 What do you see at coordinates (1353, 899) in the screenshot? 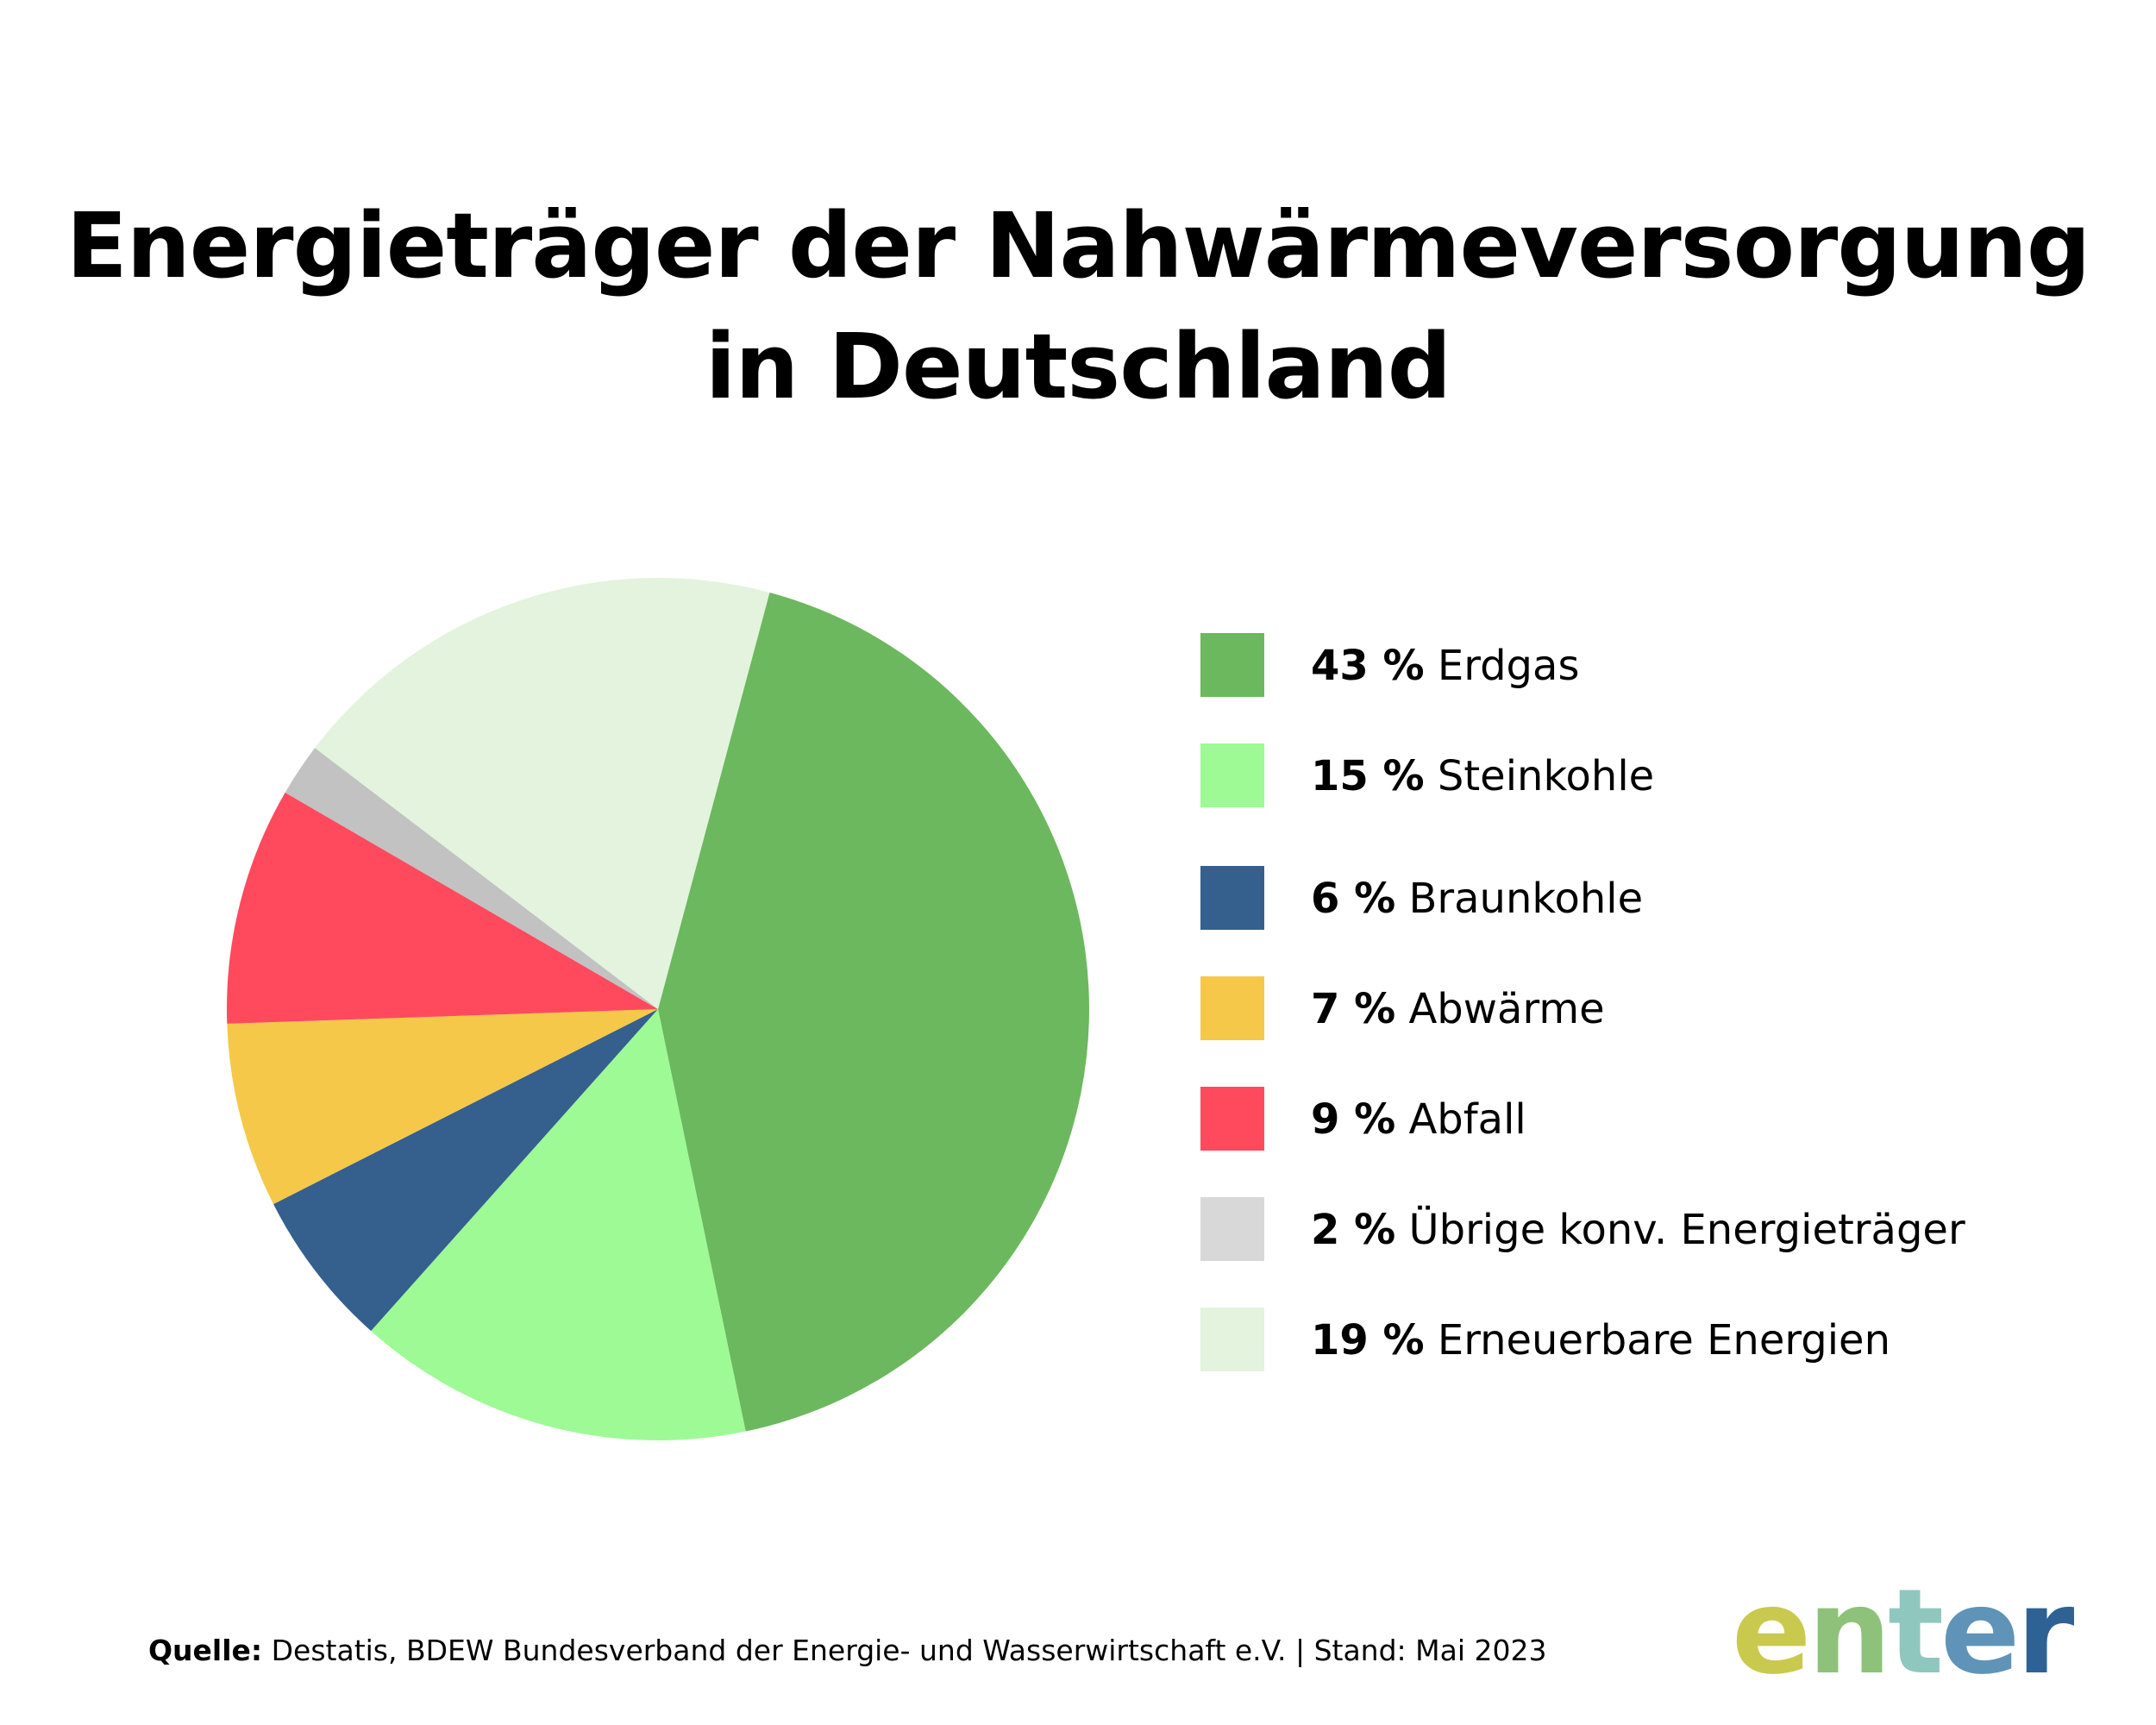
I see `legend-percent: 6 %` at bounding box center [1353, 899].